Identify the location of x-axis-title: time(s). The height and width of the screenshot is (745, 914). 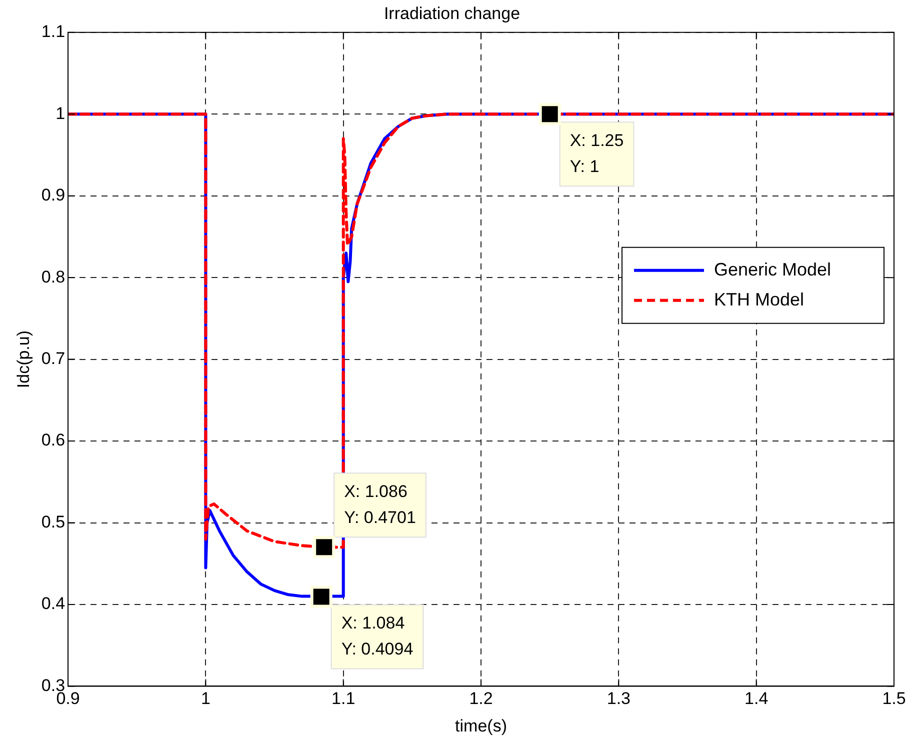
(481, 726).